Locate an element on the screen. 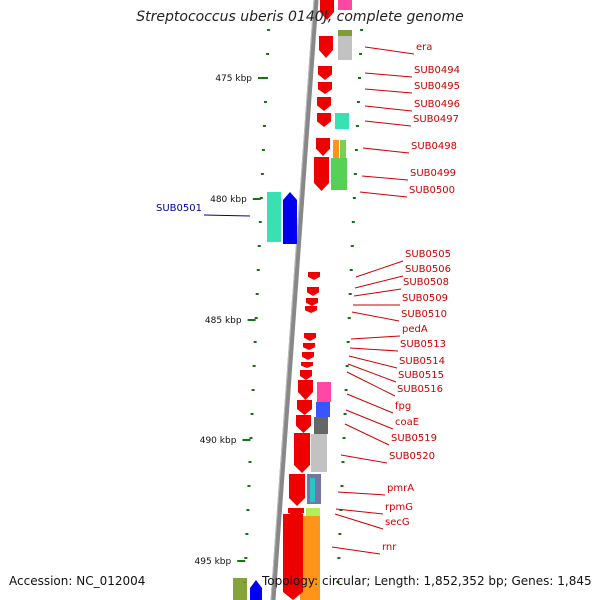 The image size is (600, 600). gene-label-sub0500: SUB0500 is located at coordinates (432, 190).